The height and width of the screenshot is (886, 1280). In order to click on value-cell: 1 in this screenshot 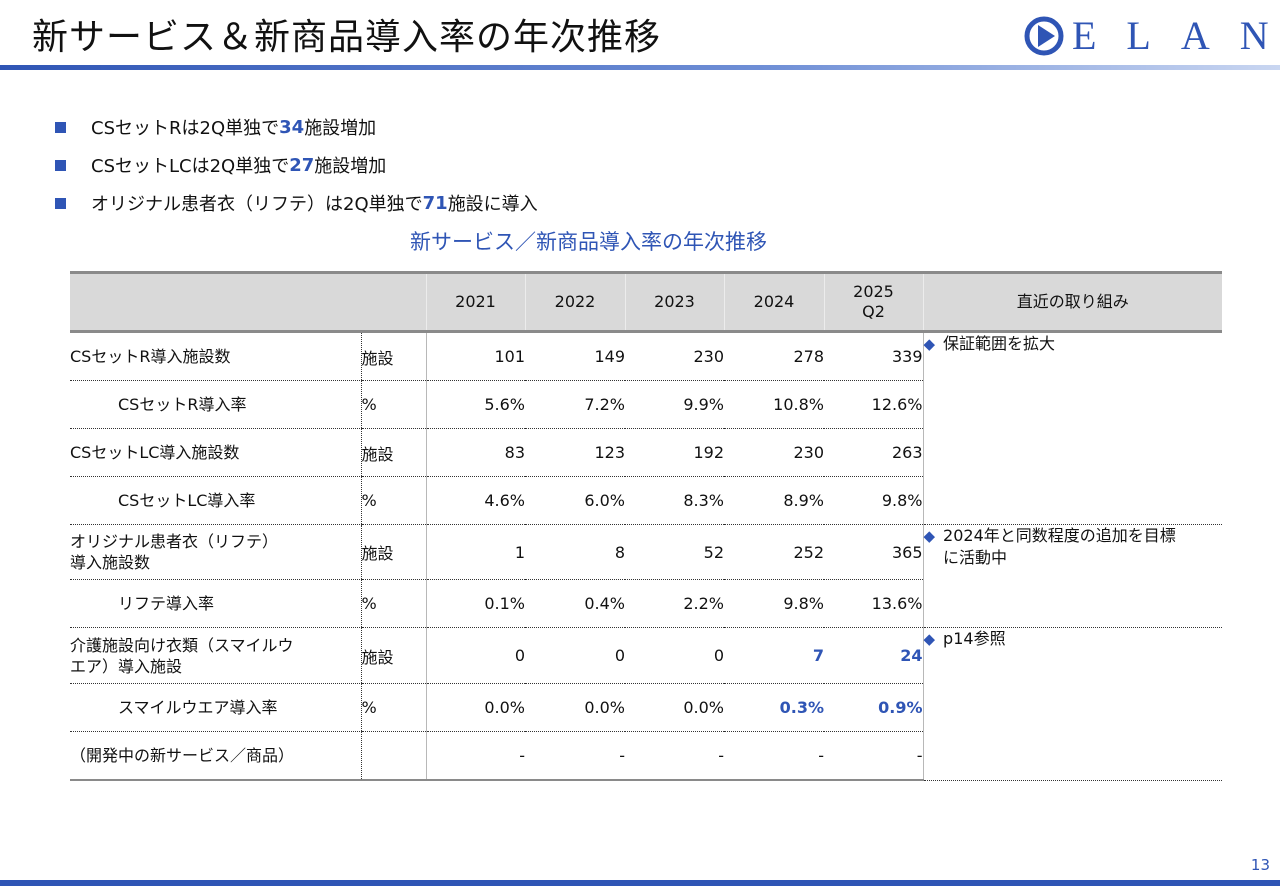, I will do `click(475, 552)`.